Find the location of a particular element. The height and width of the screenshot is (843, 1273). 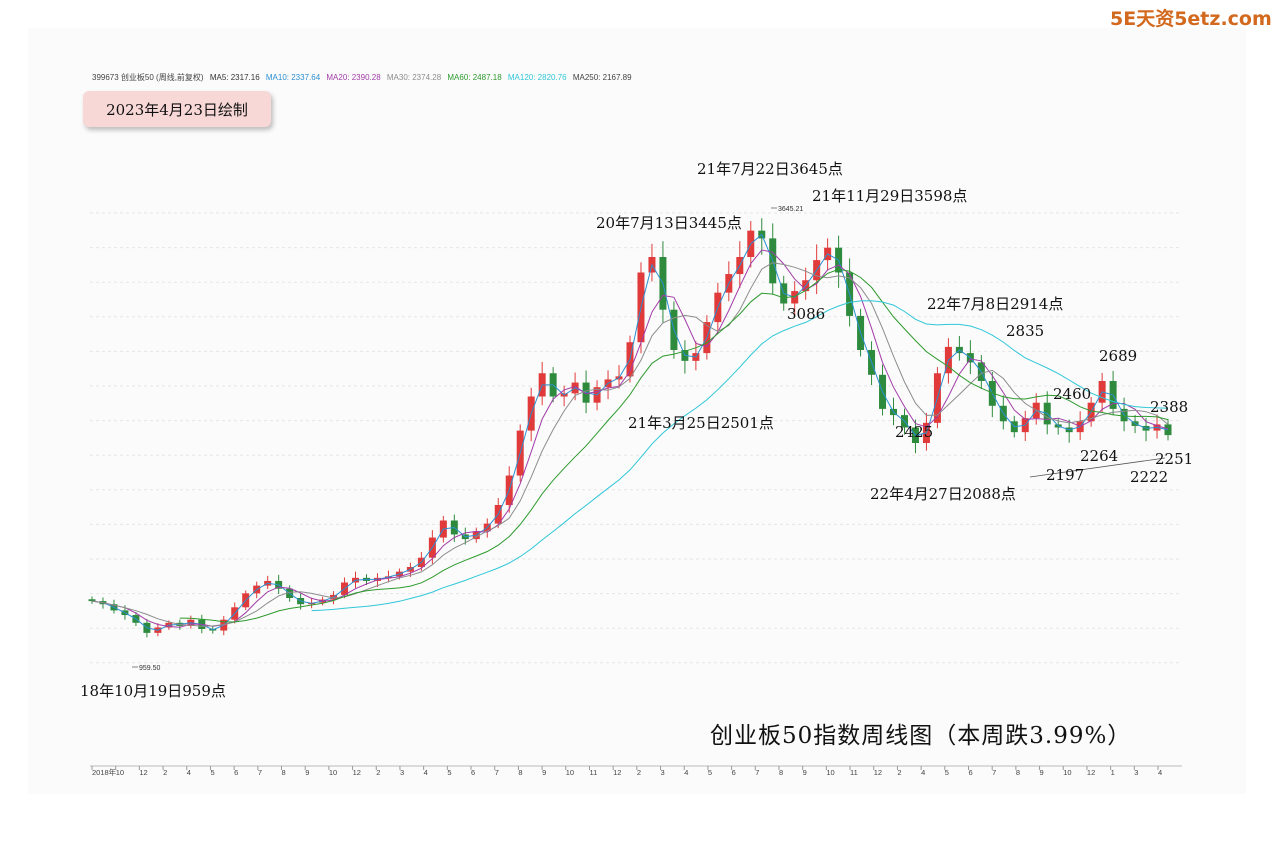

legend-ma30: MA30: 2374.28 is located at coordinates (414, 77).